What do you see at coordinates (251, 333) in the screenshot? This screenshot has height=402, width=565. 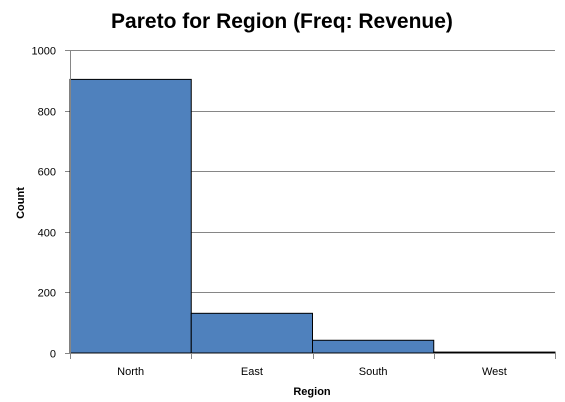 I see `bar-east` at bounding box center [251, 333].